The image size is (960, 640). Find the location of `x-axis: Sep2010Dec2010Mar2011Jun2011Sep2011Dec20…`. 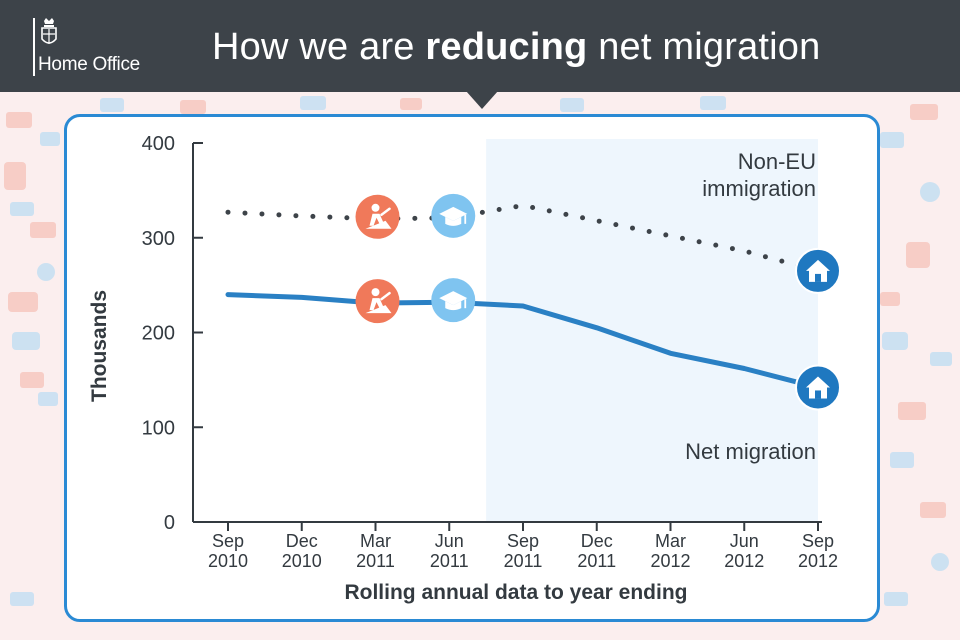

x-axis: Sep2010Dec2010Mar2011Jun2011Sep2011Dec20… is located at coordinates (515, 546).